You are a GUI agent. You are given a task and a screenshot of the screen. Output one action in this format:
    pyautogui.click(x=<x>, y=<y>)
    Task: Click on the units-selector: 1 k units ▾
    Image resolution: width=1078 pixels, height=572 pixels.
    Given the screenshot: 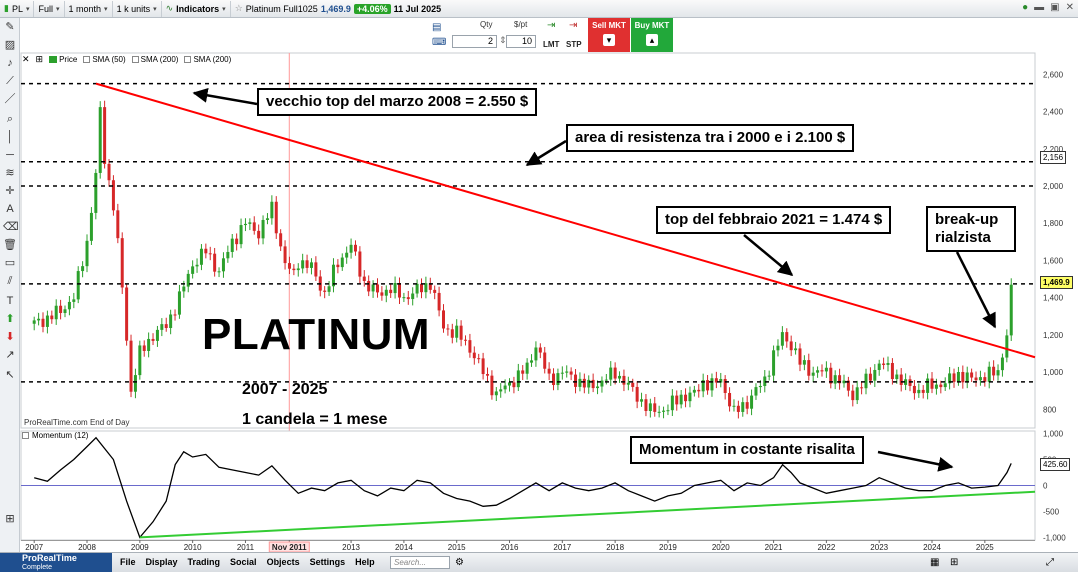 What is the action you would take?
    pyautogui.click(x=137, y=8)
    